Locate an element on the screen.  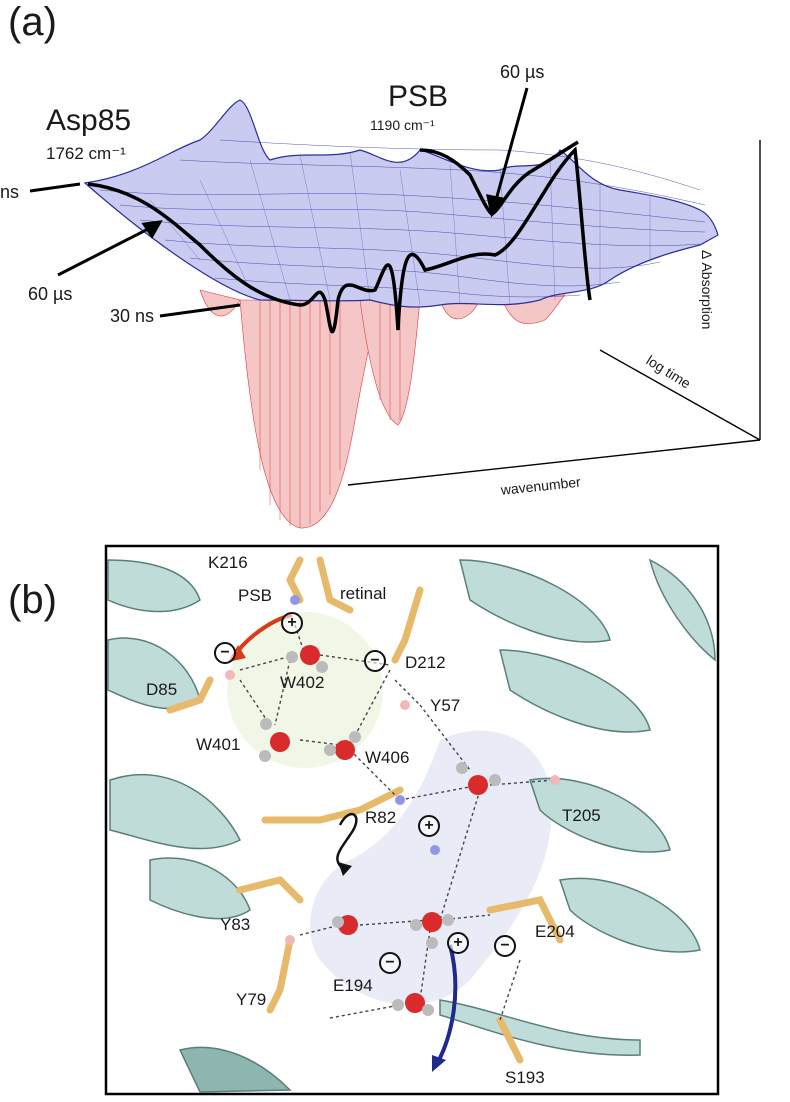
annotation-60us-left: 60 µs is located at coordinates (50, 294).